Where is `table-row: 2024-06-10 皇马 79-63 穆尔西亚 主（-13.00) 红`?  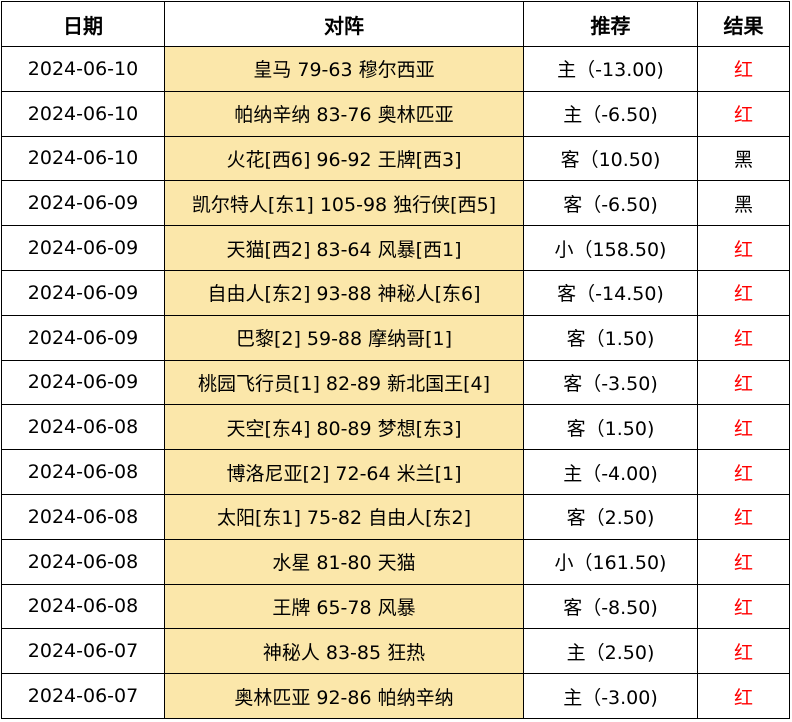
table-row: 2024-06-10 皇马 79-63 穆尔西亚 主（-13.00) 红 is located at coordinates (395, 69).